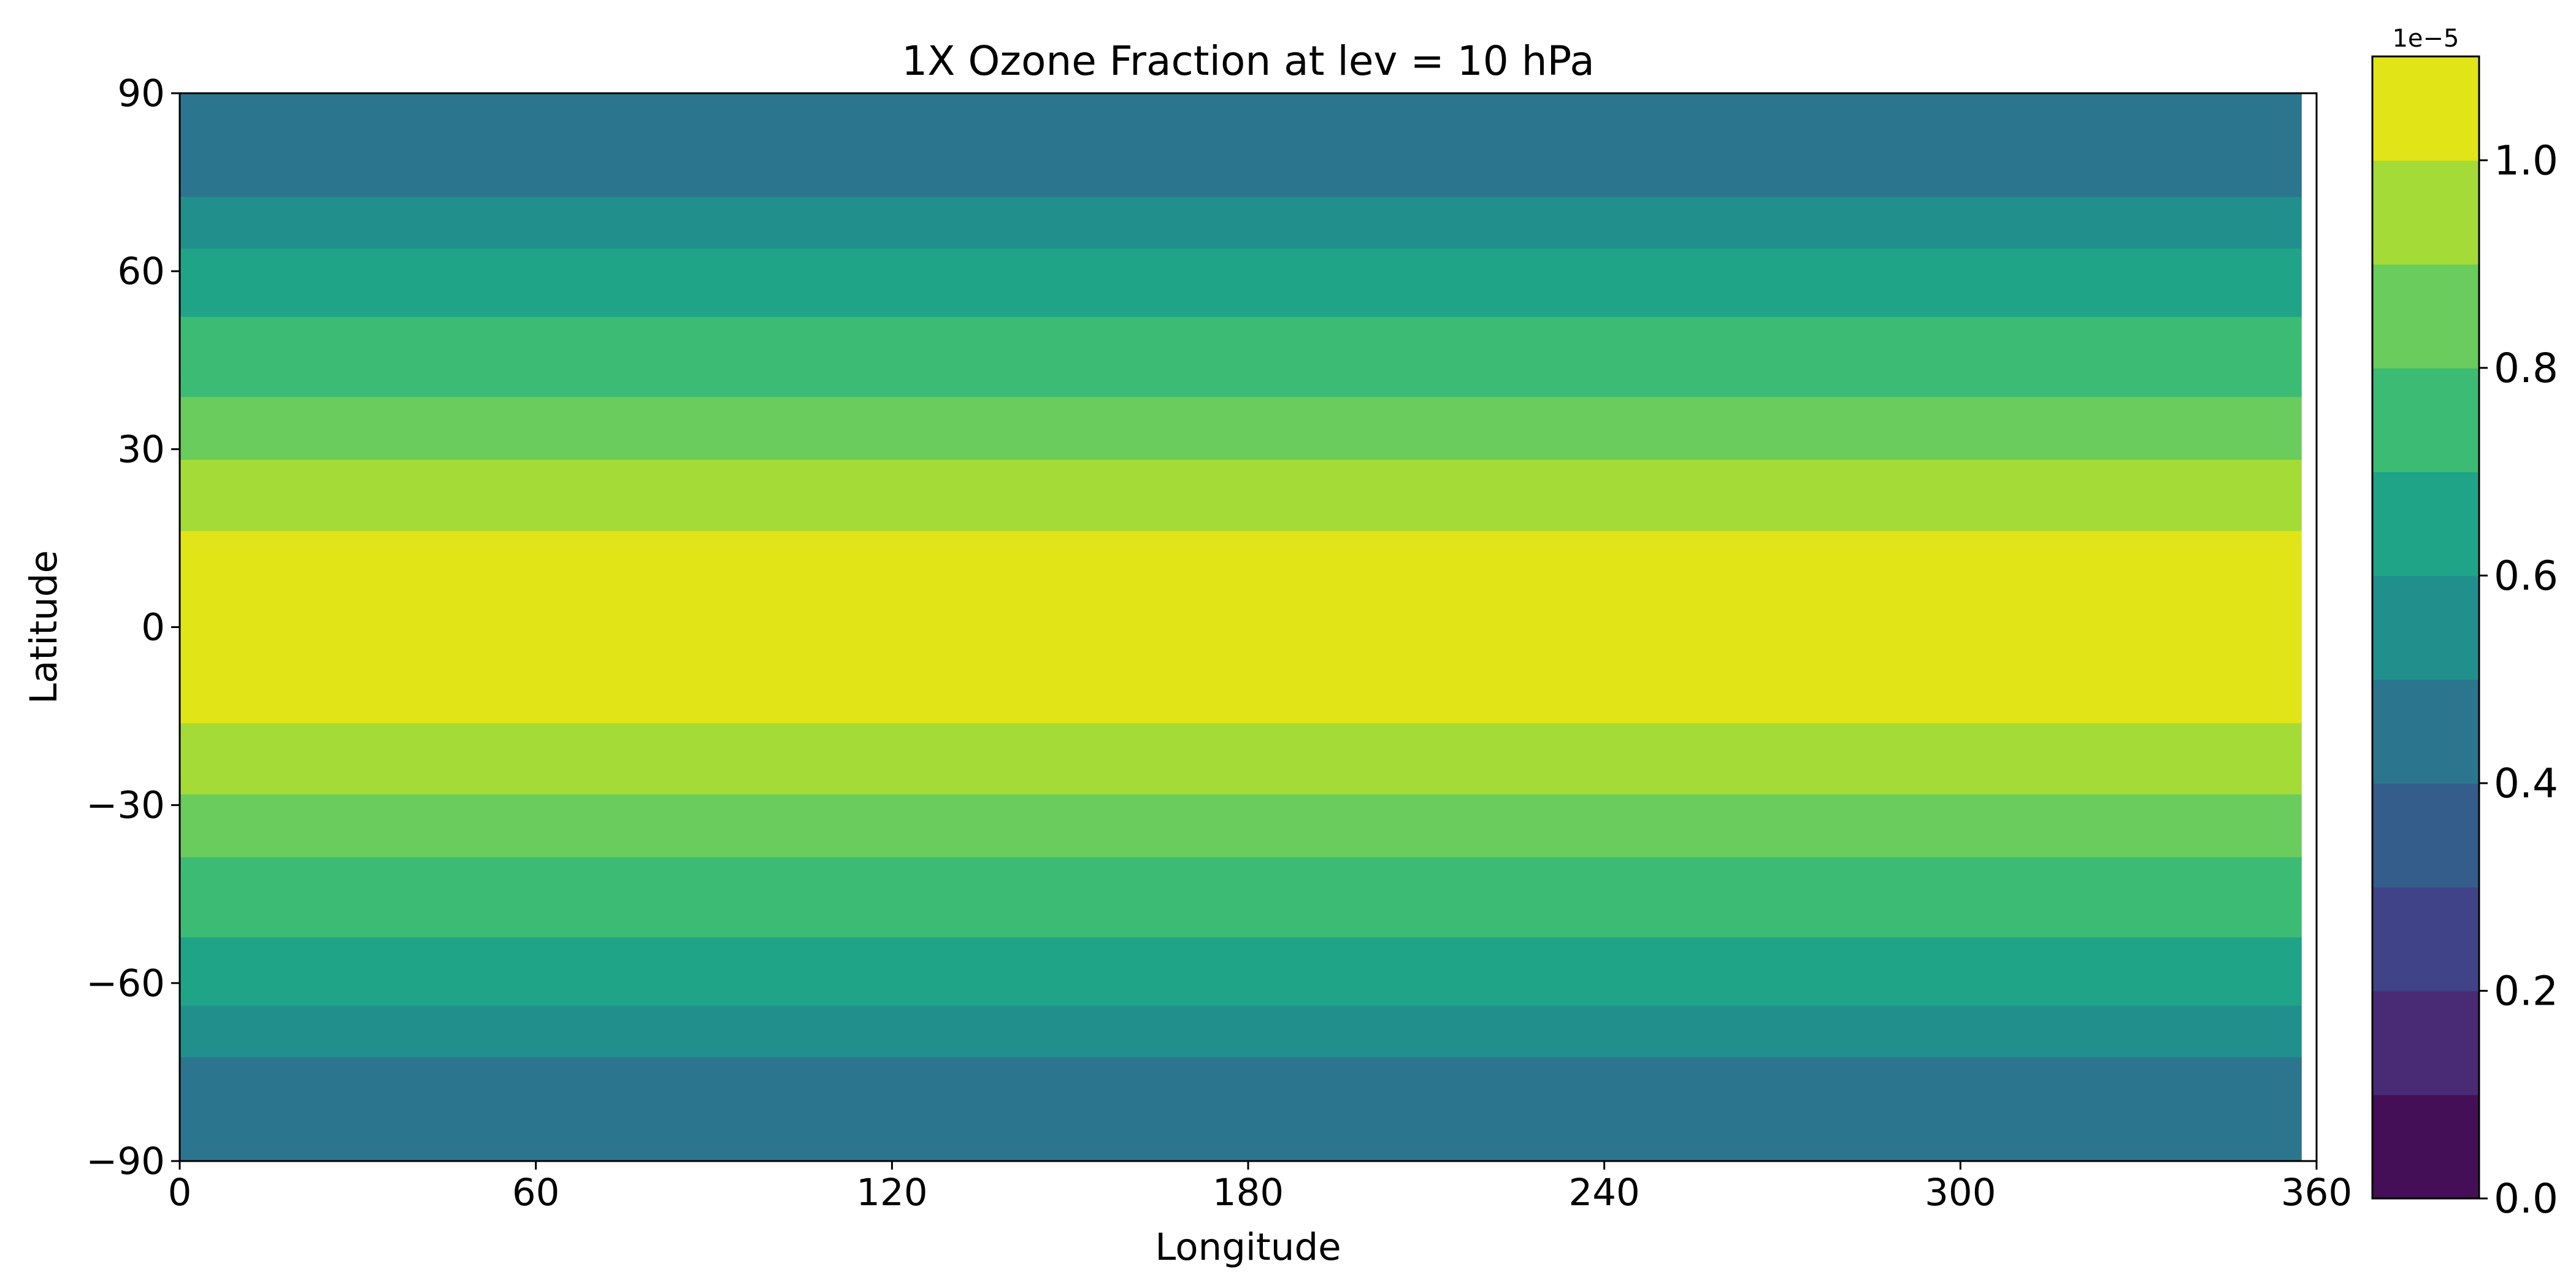 The image size is (2576, 1288). Describe the element at coordinates (125, 1161) in the screenshot. I see `y-tick-label: −90` at that location.